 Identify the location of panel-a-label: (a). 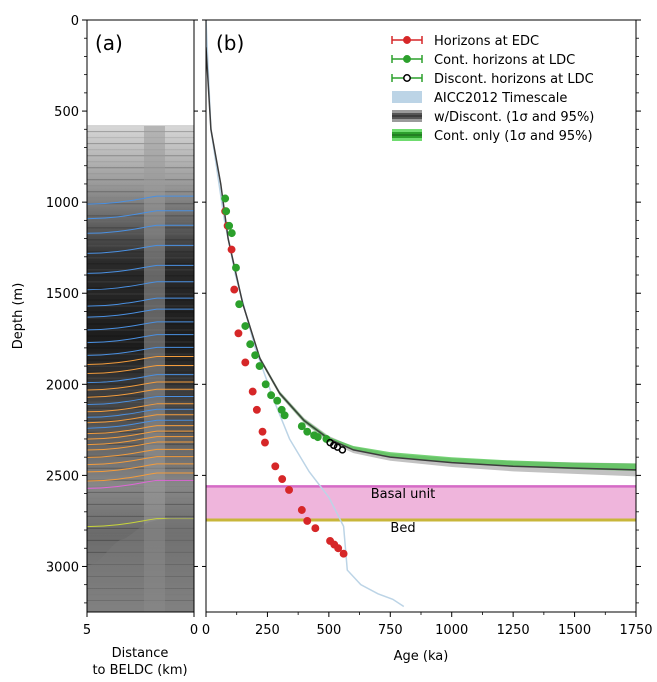
(109, 43).